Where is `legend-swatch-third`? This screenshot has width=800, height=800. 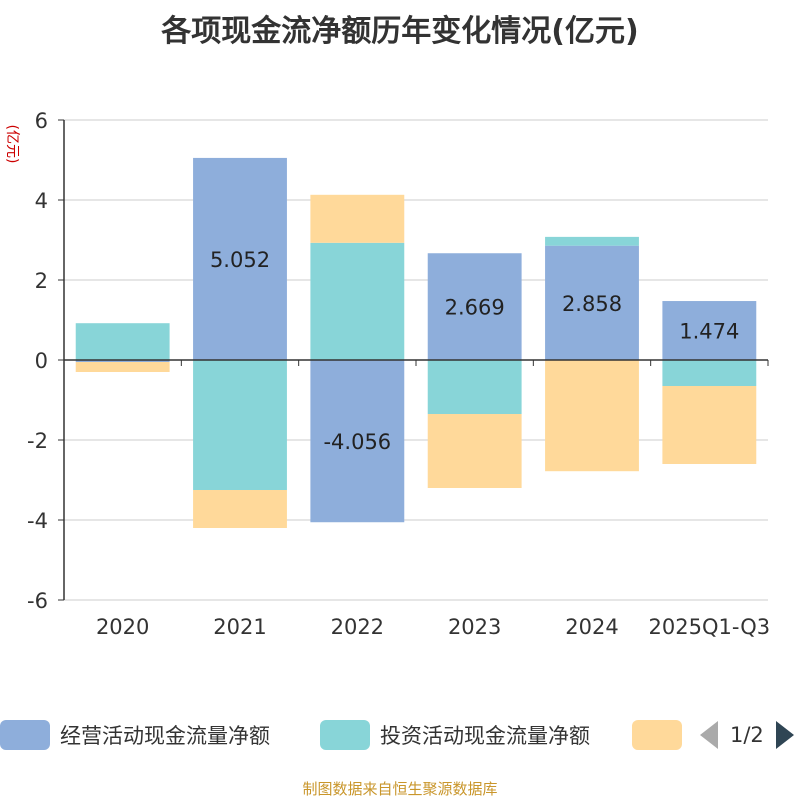 legend-swatch-third is located at coordinates (657, 735).